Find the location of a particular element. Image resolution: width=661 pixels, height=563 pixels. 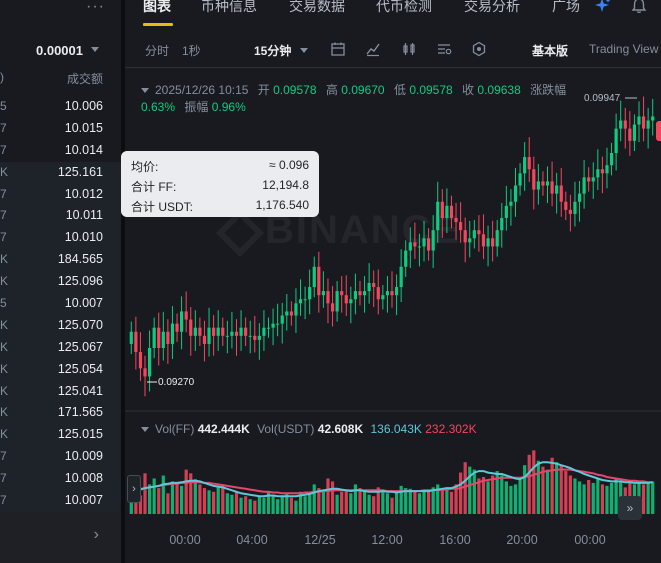

precision-select: 0.00001 is located at coordinates (59, 50).